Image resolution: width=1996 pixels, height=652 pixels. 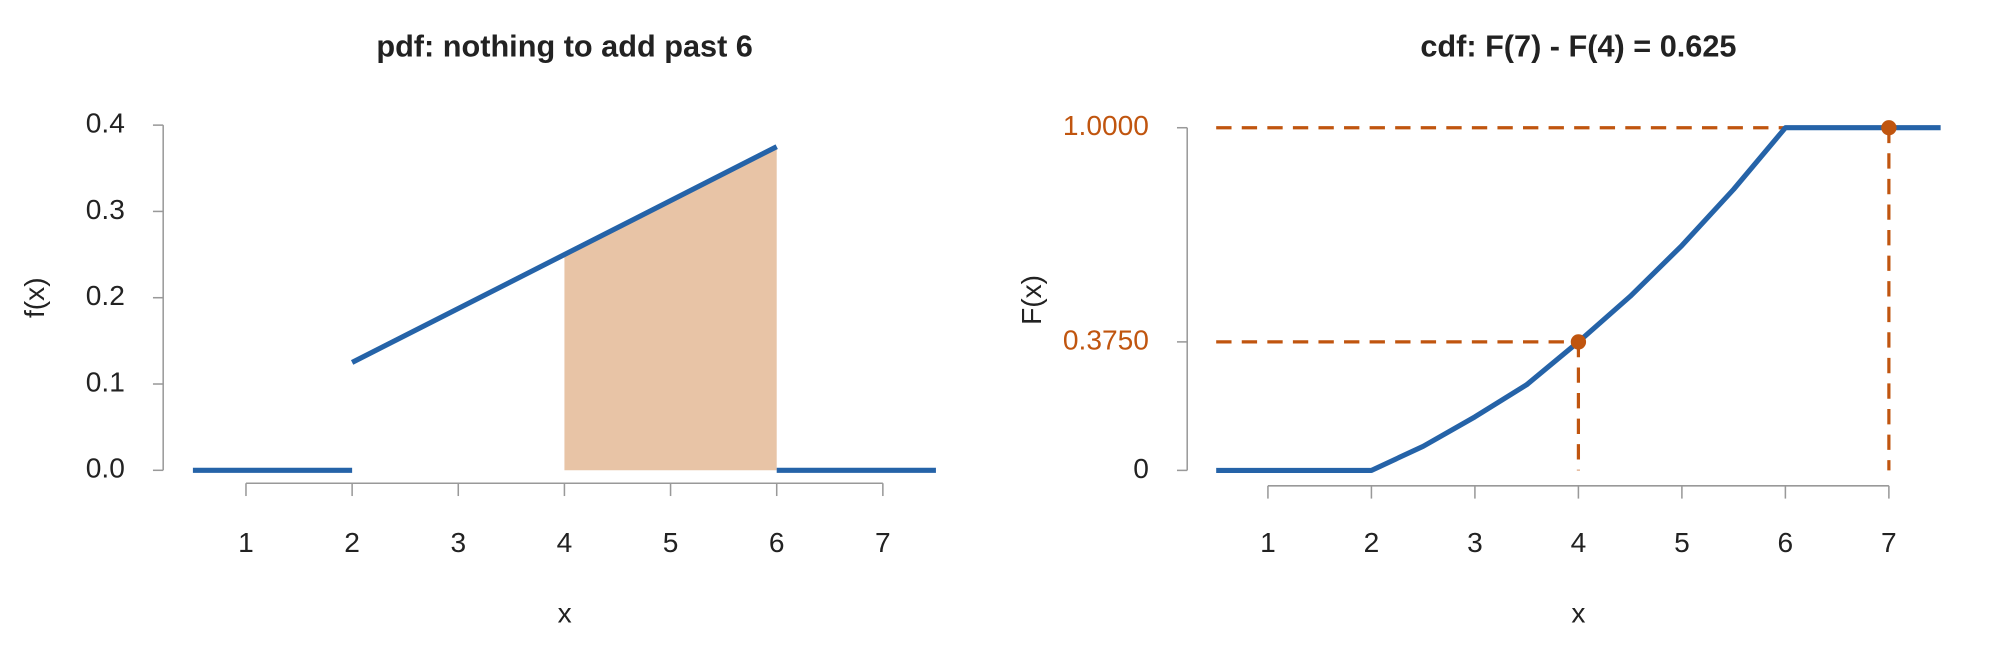 What do you see at coordinates (1106, 125) in the screenshot?
I see `y-tick-label: 1.0000` at bounding box center [1106, 125].